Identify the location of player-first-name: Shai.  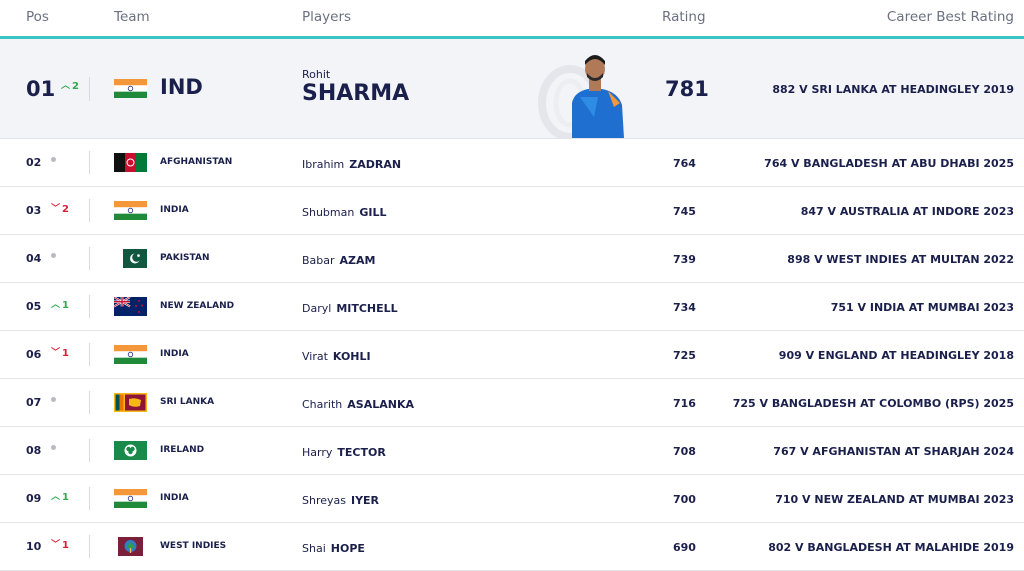
(314, 548).